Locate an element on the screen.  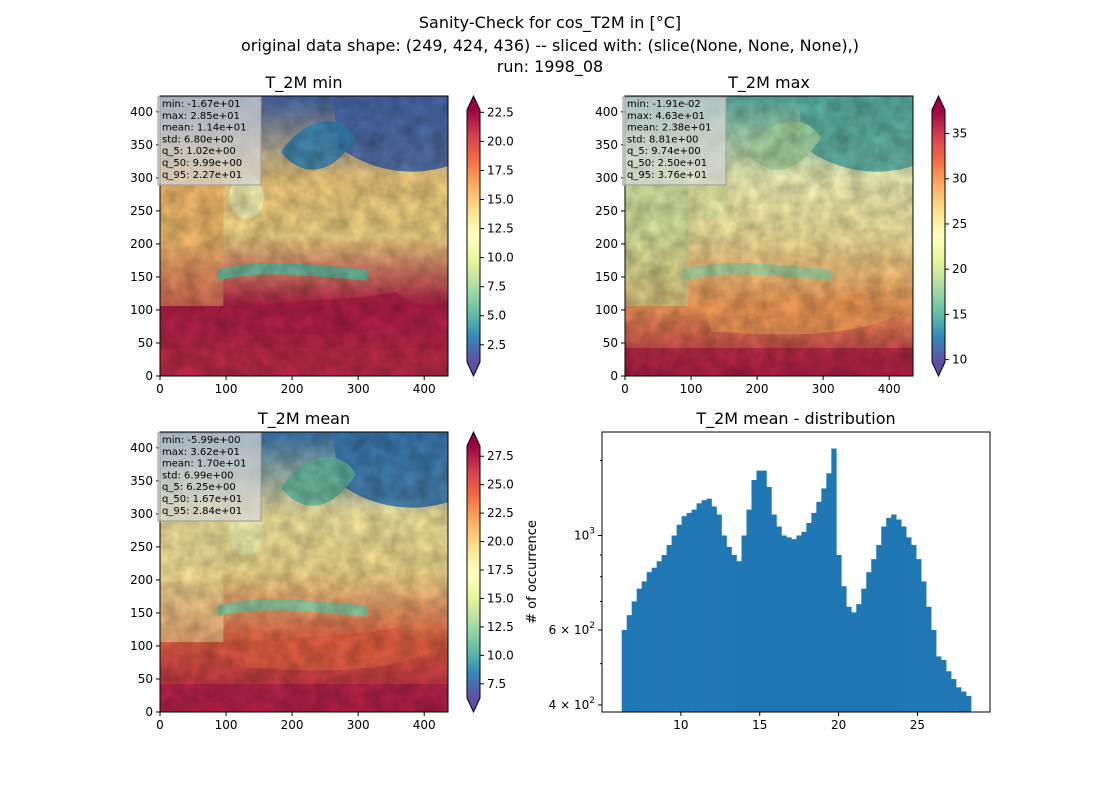
colorbar-tick-label: 25.0 is located at coordinates (500, 485).